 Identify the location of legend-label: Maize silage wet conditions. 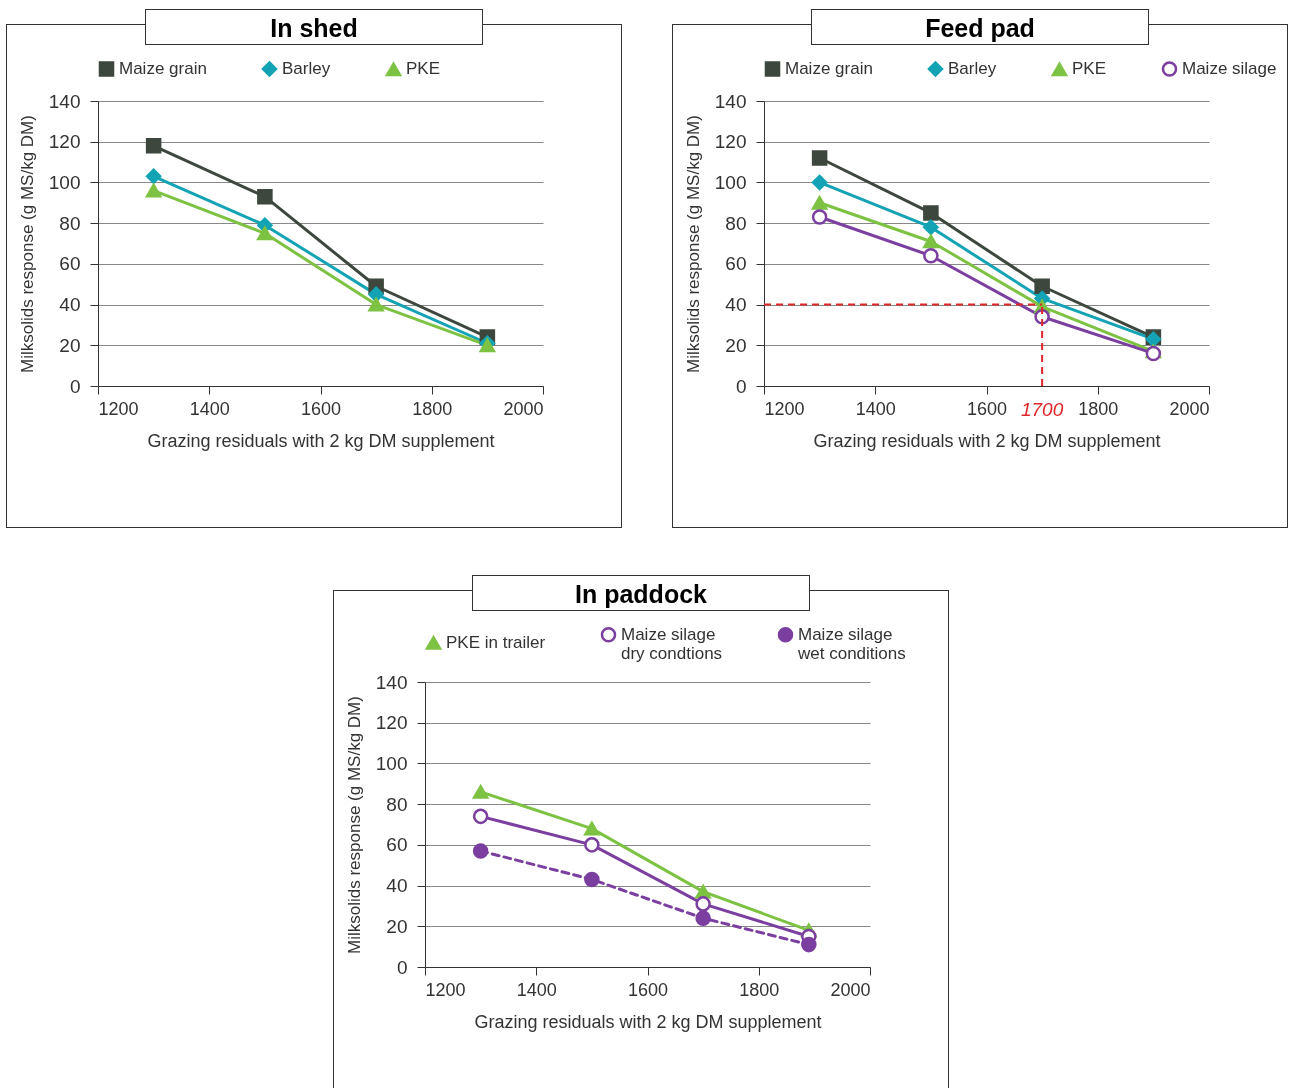
(851, 643).